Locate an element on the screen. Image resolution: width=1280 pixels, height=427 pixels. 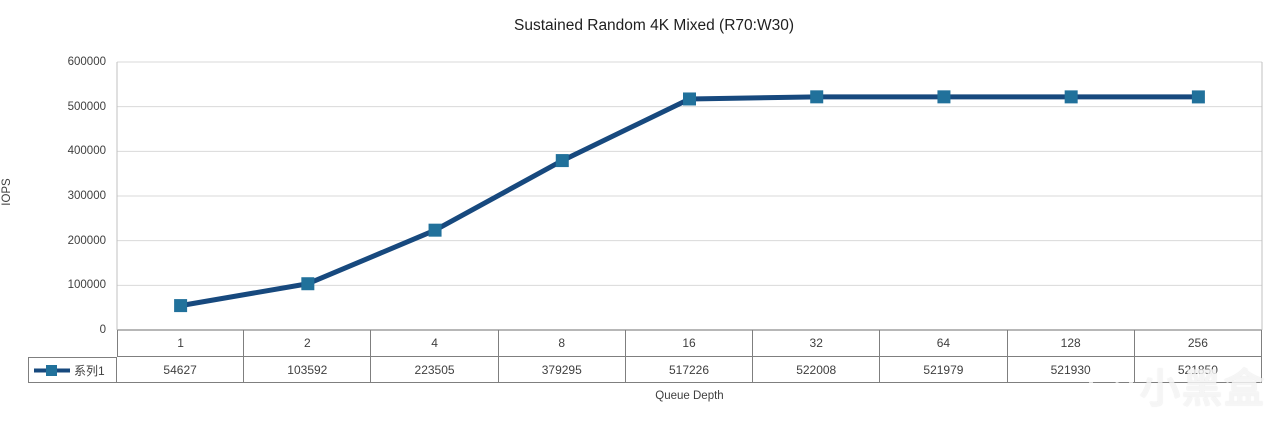
value-cell: 517226 is located at coordinates (689, 370).